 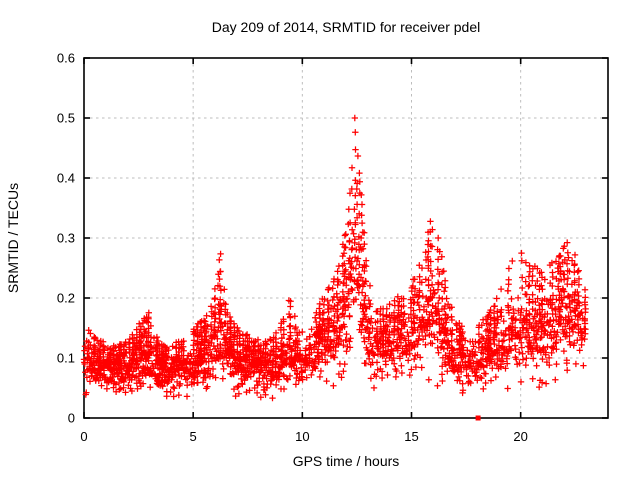 What do you see at coordinates (411, 436) in the screenshot?
I see `x-tick-label: 15` at bounding box center [411, 436].